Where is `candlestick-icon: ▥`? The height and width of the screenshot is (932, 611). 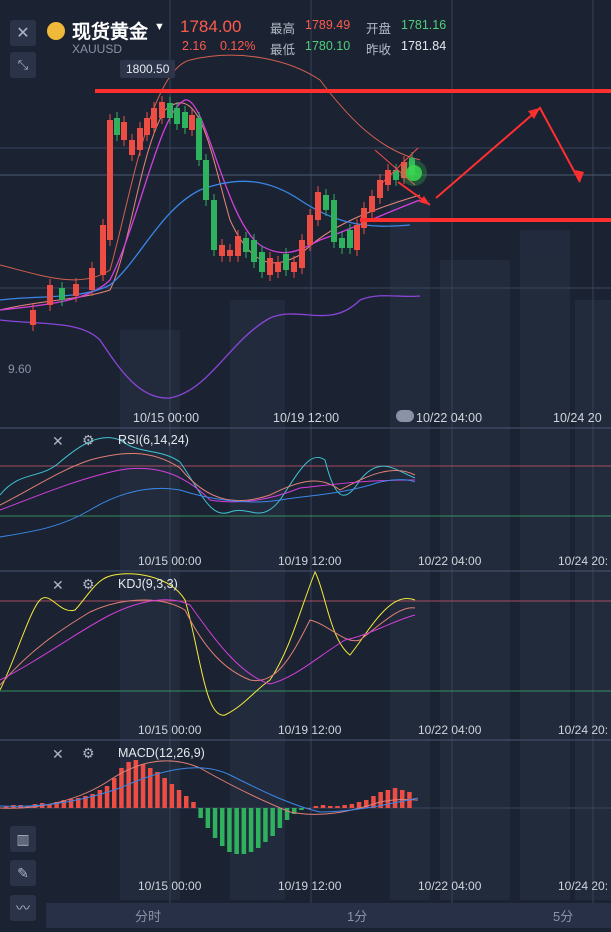
candlestick-icon: ▥ is located at coordinates (23, 839).